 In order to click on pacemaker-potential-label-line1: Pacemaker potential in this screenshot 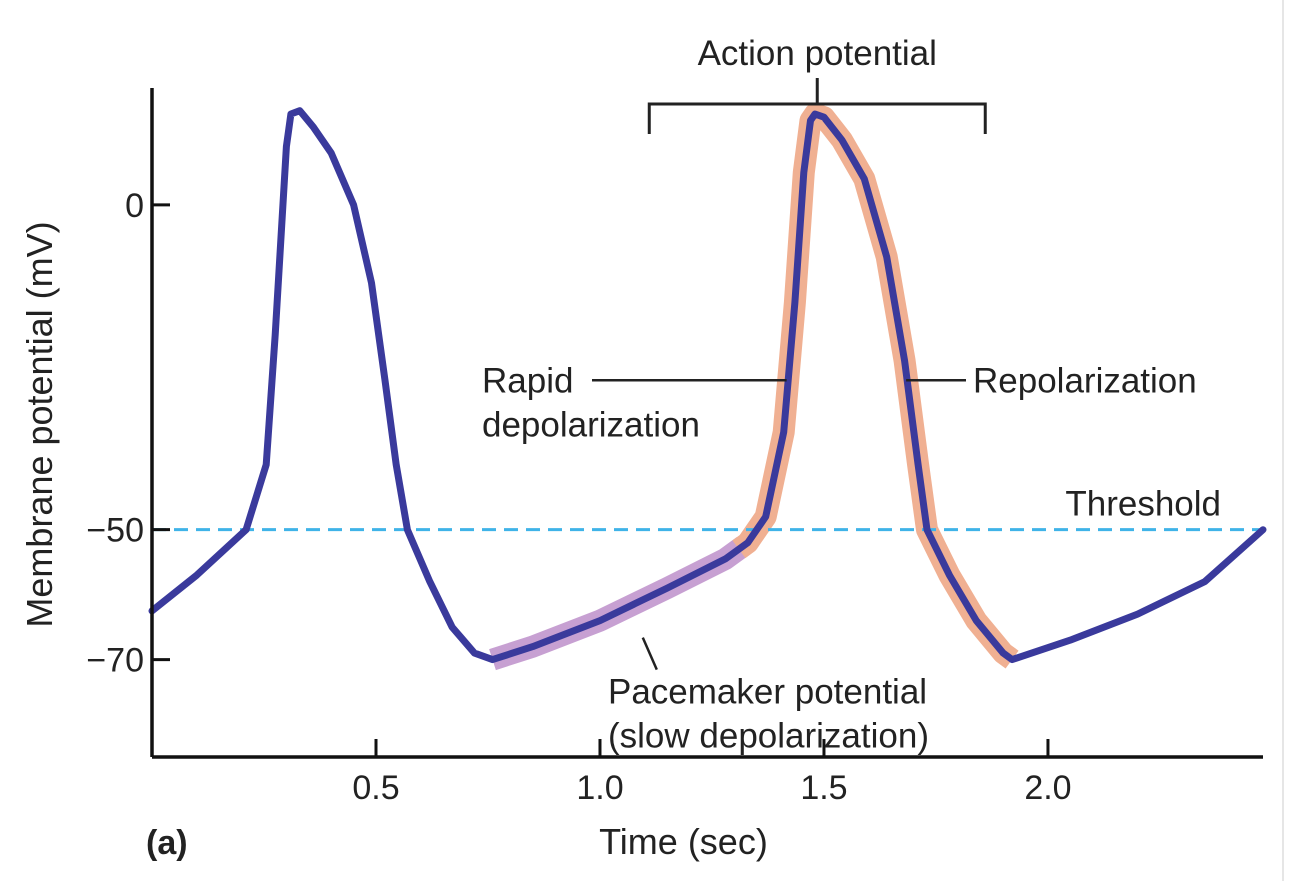, I will do `click(767, 692)`.